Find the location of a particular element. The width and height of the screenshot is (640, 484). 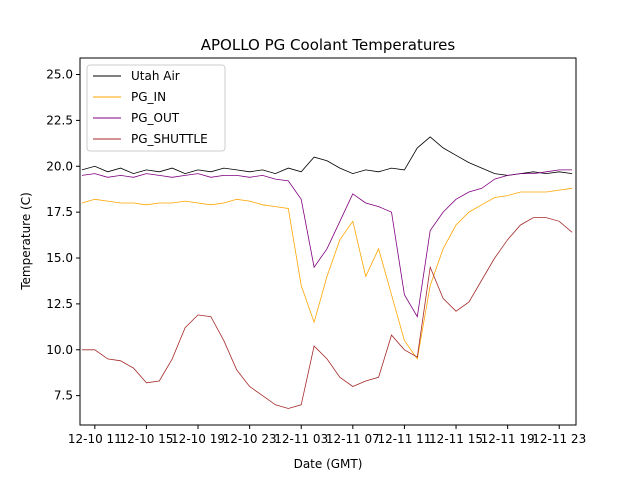

y-tick-label: 22.5 is located at coordinates (59, 120).